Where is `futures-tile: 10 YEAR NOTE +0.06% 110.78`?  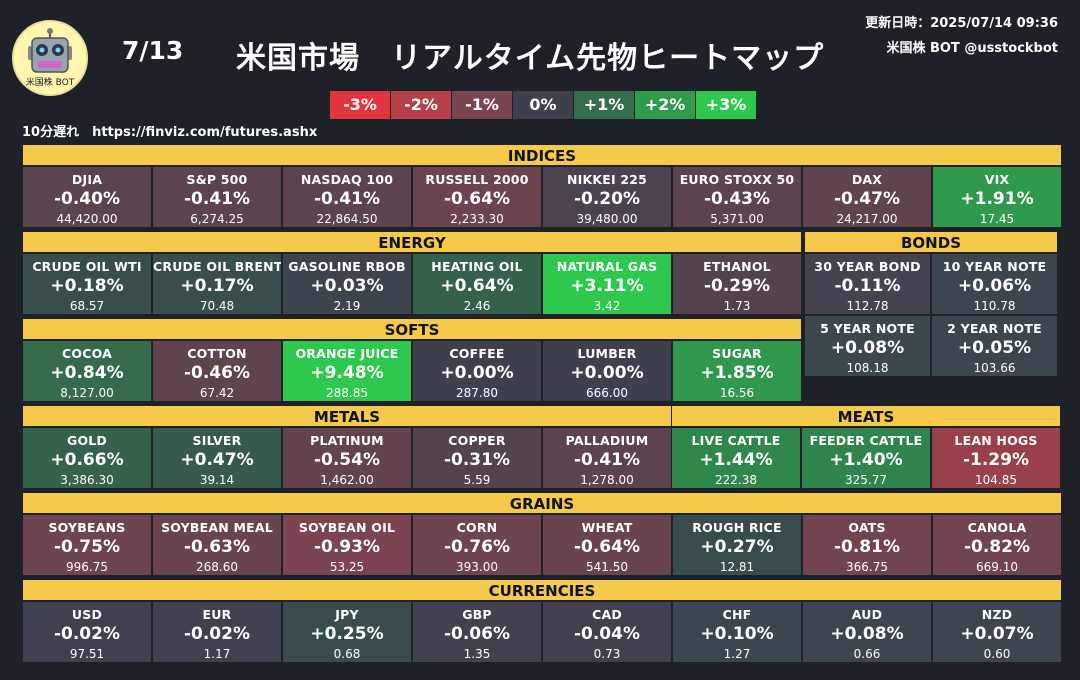
futures-tile: 10 YEAR NOTE +0.06% 110.78 is located at coordinates (994, 284).